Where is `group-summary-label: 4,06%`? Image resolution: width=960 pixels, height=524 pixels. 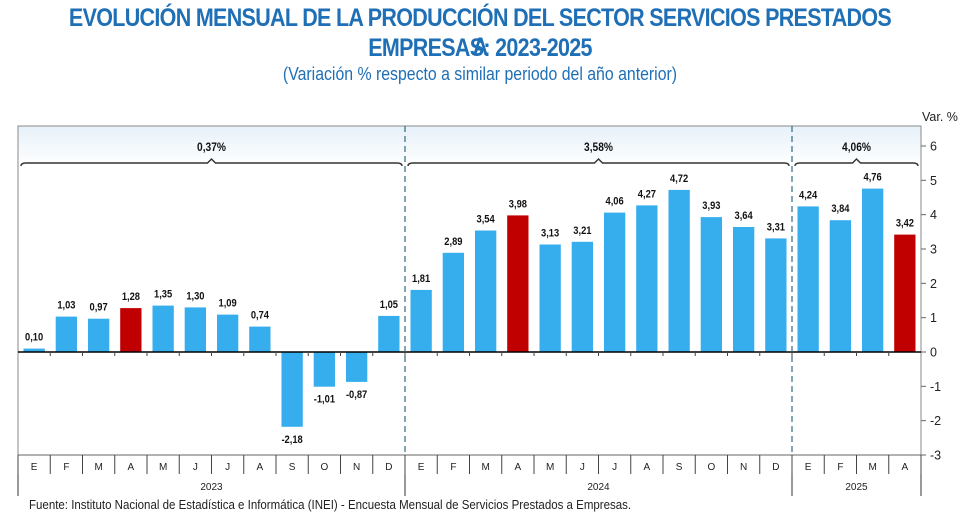 group-summary-label: 4,06% is located at coordinates (856, 147).